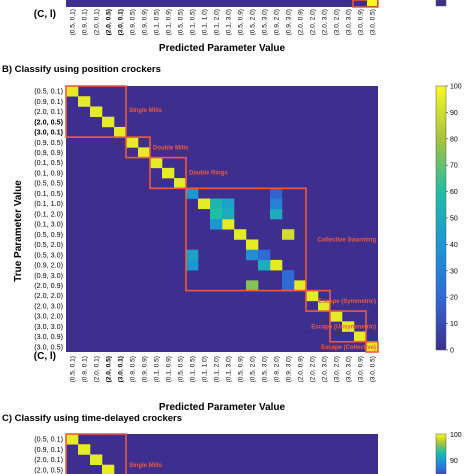 The width and height of the screenshot is (474, 474). I want to click on colorbar-tick-label: 50, so click(454, 219).